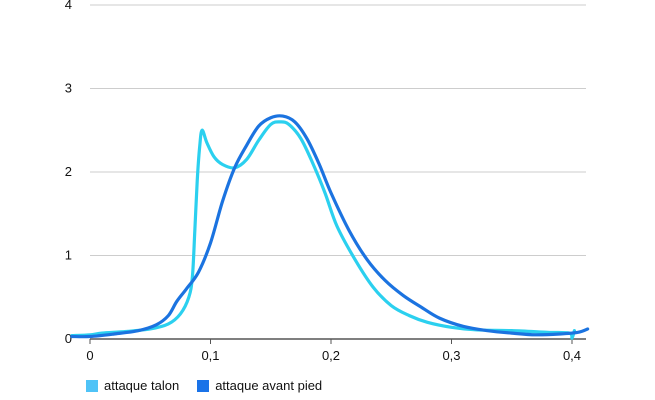  Describe the element at coordinates (68, 6) in the screenshot. I see `y-tick-label: 4` at that location.